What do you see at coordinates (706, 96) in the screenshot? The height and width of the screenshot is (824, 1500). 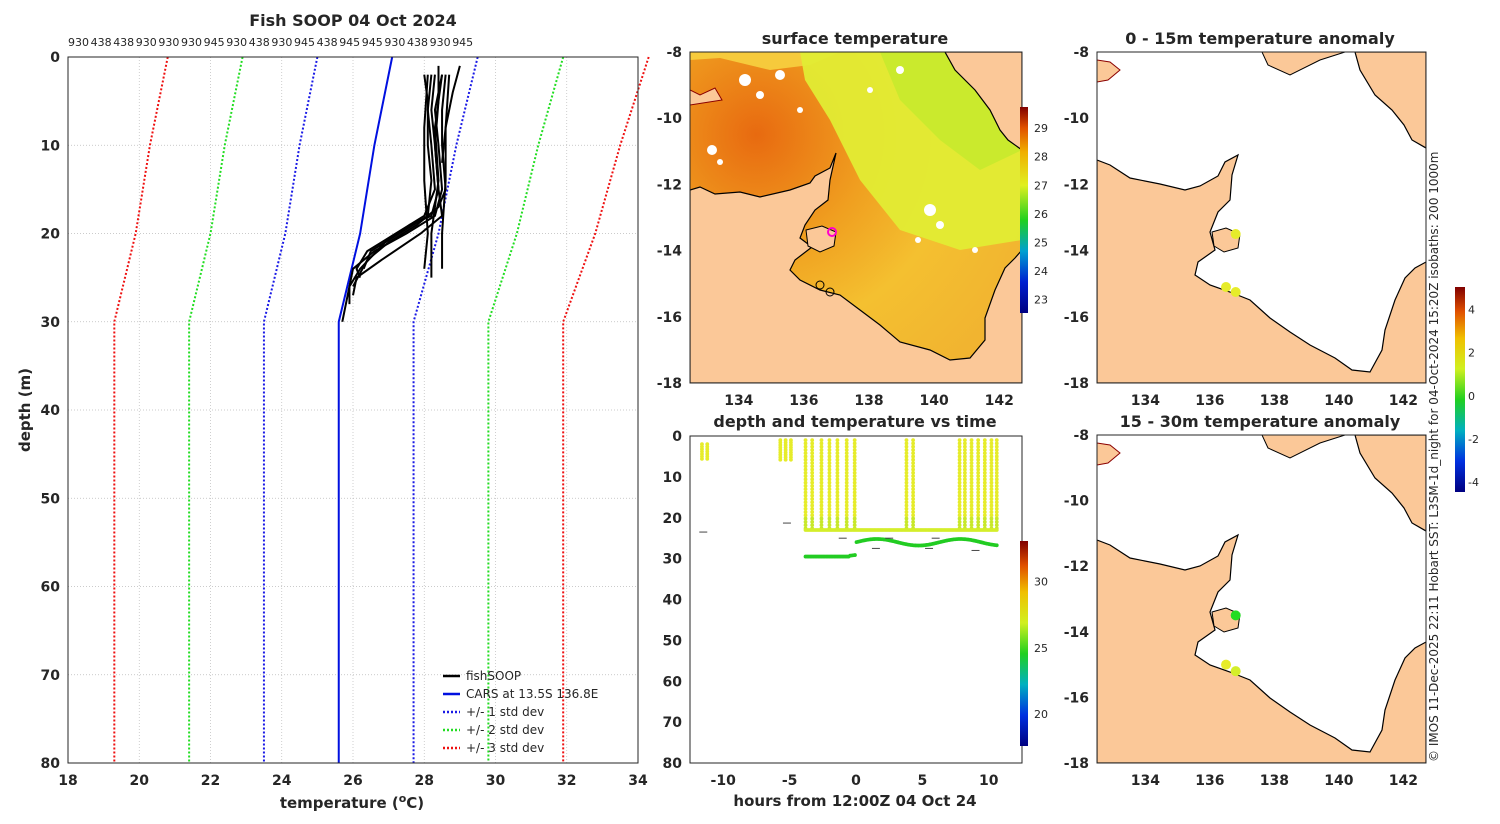 I see `sst-new-guinea-coast` at bounding box center [706, 96].